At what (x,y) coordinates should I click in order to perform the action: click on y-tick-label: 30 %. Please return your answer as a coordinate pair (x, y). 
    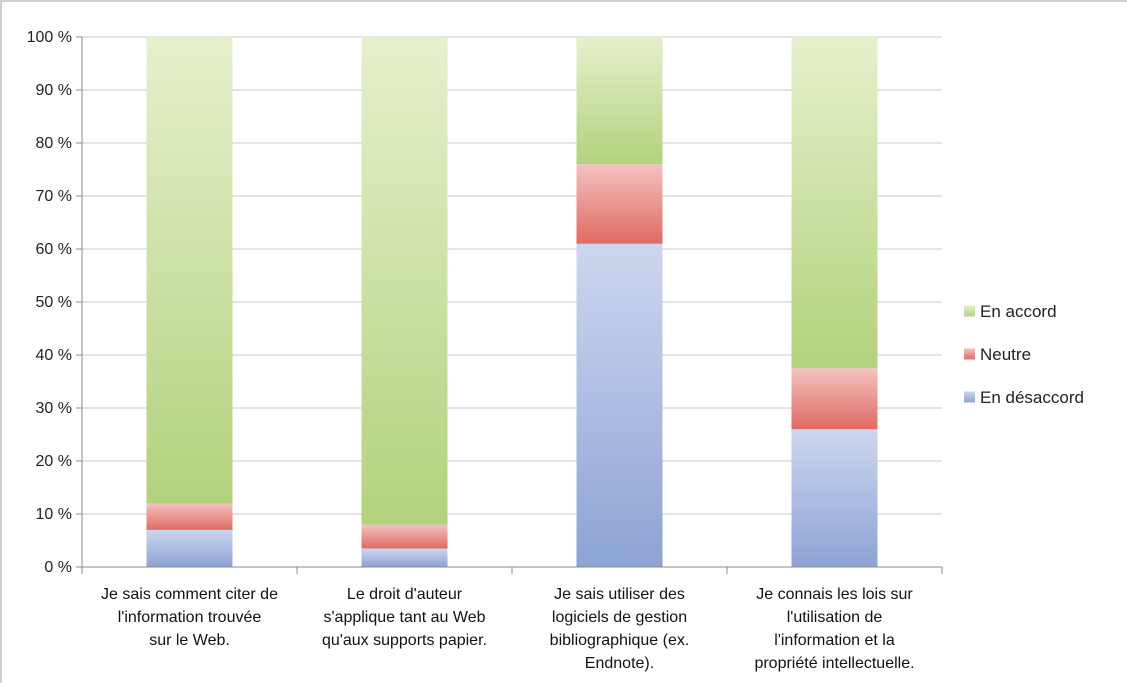
    Looking at the image, I should click on (54, 408).